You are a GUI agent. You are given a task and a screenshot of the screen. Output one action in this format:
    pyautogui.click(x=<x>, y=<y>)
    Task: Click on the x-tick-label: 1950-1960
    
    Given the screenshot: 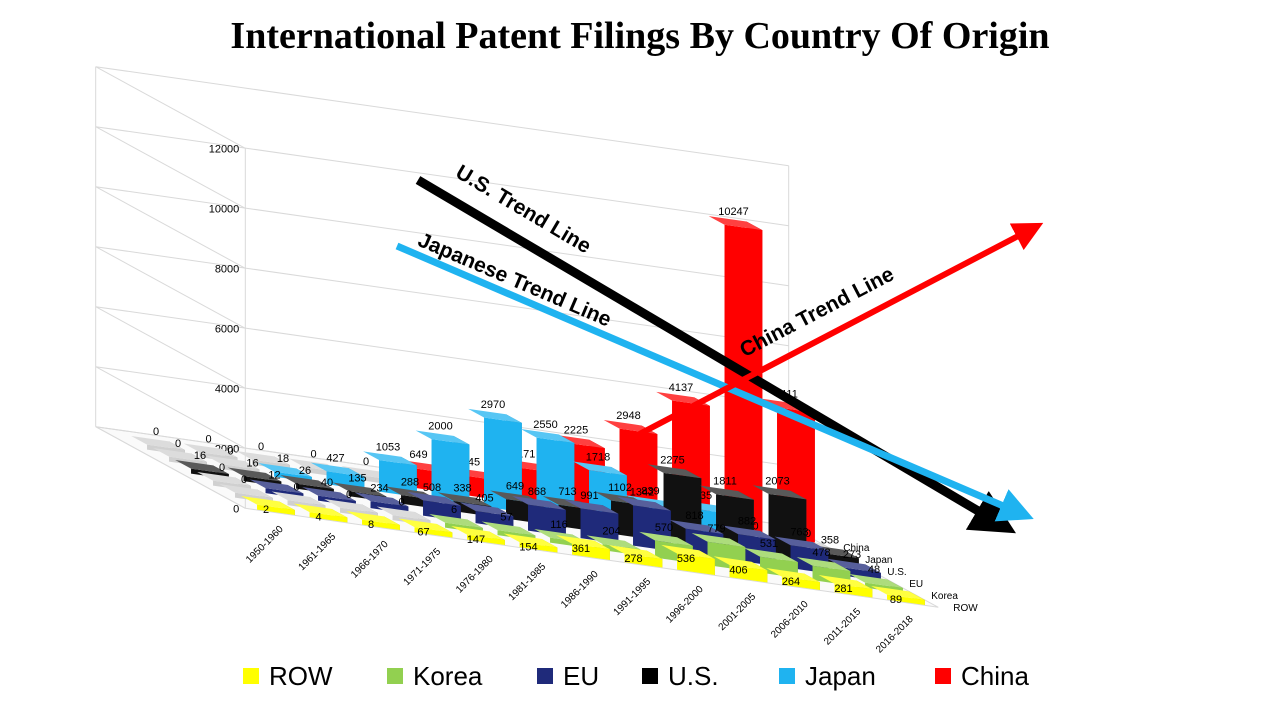 What is the action you would take?
    pyautogui.click(x=265, y=545)
    